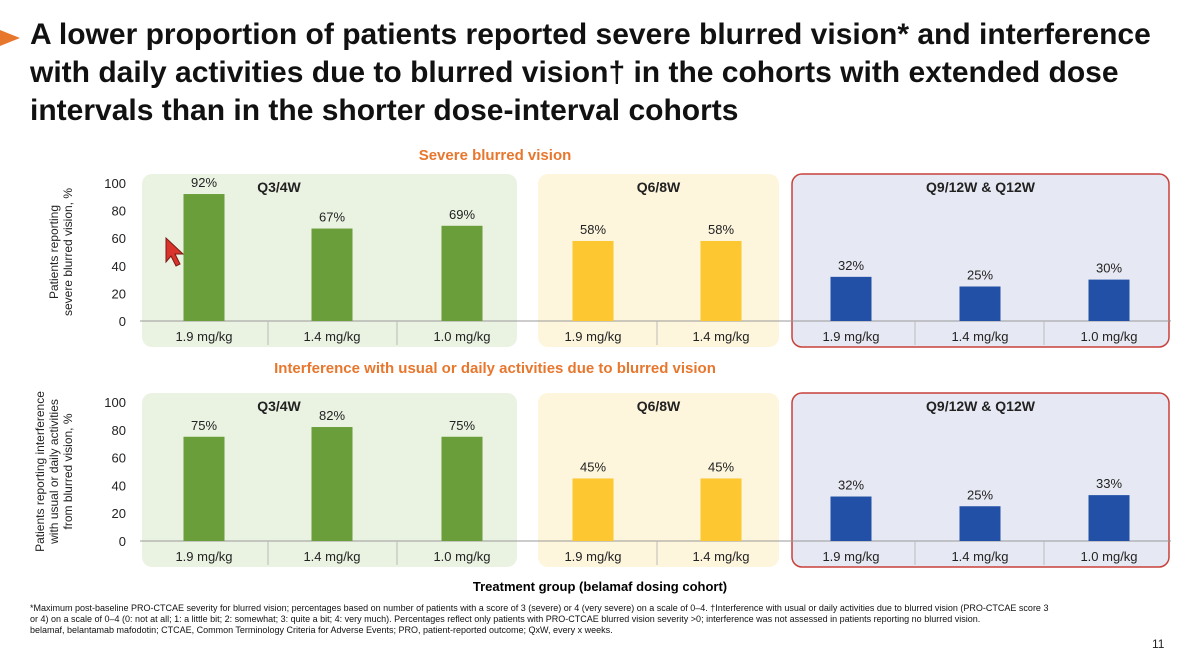 Image resolution: width=1200 pixels, height=668 pixels. What do you see at coordinates (40, 471) in the screenshot?
I see `y-axis-label-line: Patients reporting interference` at bounding box center [40, 471].